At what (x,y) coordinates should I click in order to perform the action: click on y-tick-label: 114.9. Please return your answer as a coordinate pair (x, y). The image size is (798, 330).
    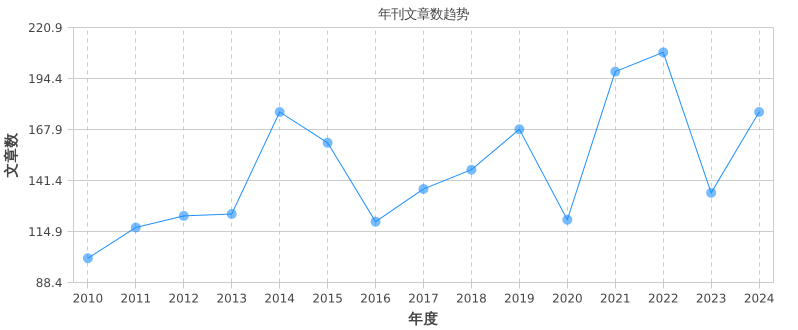
    Looking at the image, I should click on (45, 232).